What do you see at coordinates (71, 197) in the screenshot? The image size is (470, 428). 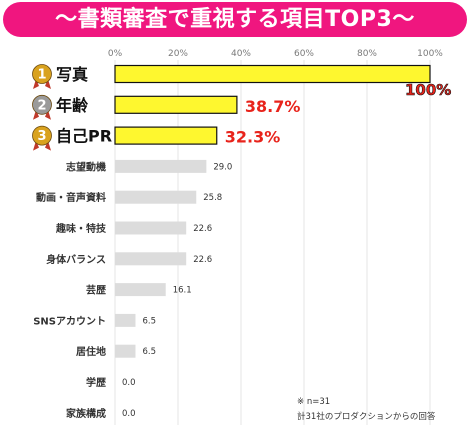 I see `category-label: 動画・音声資料` at bounding box center [71, 197].